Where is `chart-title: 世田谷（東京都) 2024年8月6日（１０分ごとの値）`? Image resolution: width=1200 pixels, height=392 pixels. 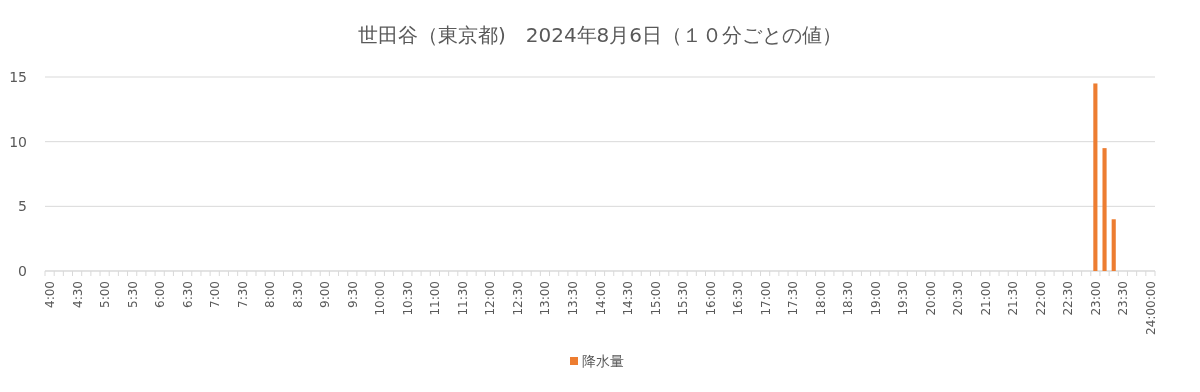 chart-title: 世田谷（東京都) 2024年8月6日（１０分ごとの値） is located at coordinates (600, 35).